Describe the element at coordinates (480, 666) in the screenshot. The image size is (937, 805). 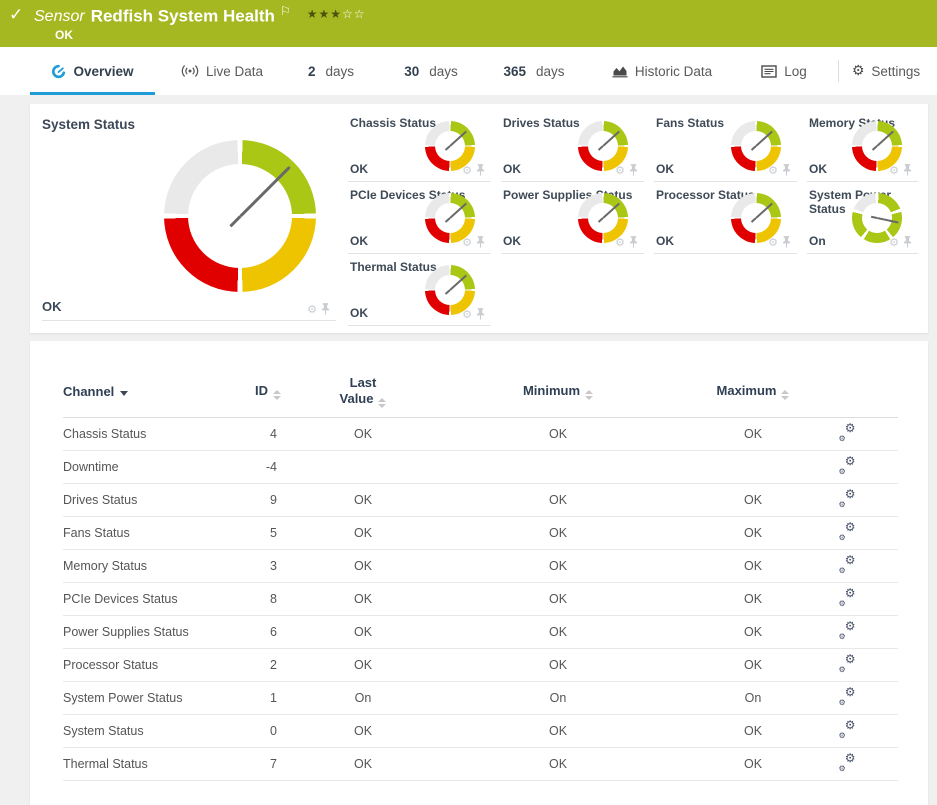
I see `table-row-processor-status: Processor Status 2 OK OK OK ⚙ ⚙` at that location.